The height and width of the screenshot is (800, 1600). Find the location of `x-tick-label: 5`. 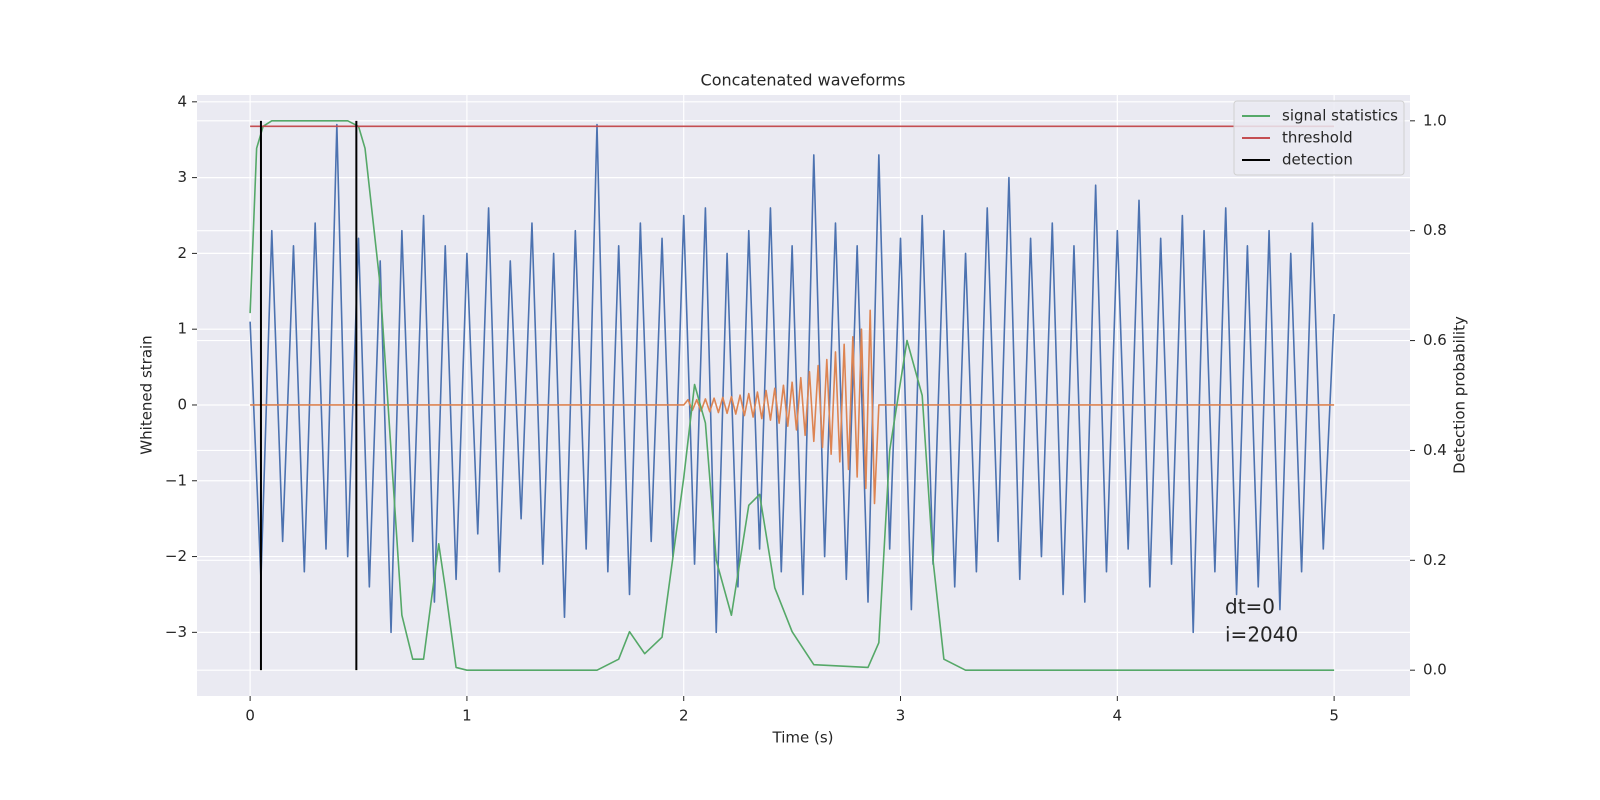

x-tick-label: 5 is located at coordinates (1334, 716).